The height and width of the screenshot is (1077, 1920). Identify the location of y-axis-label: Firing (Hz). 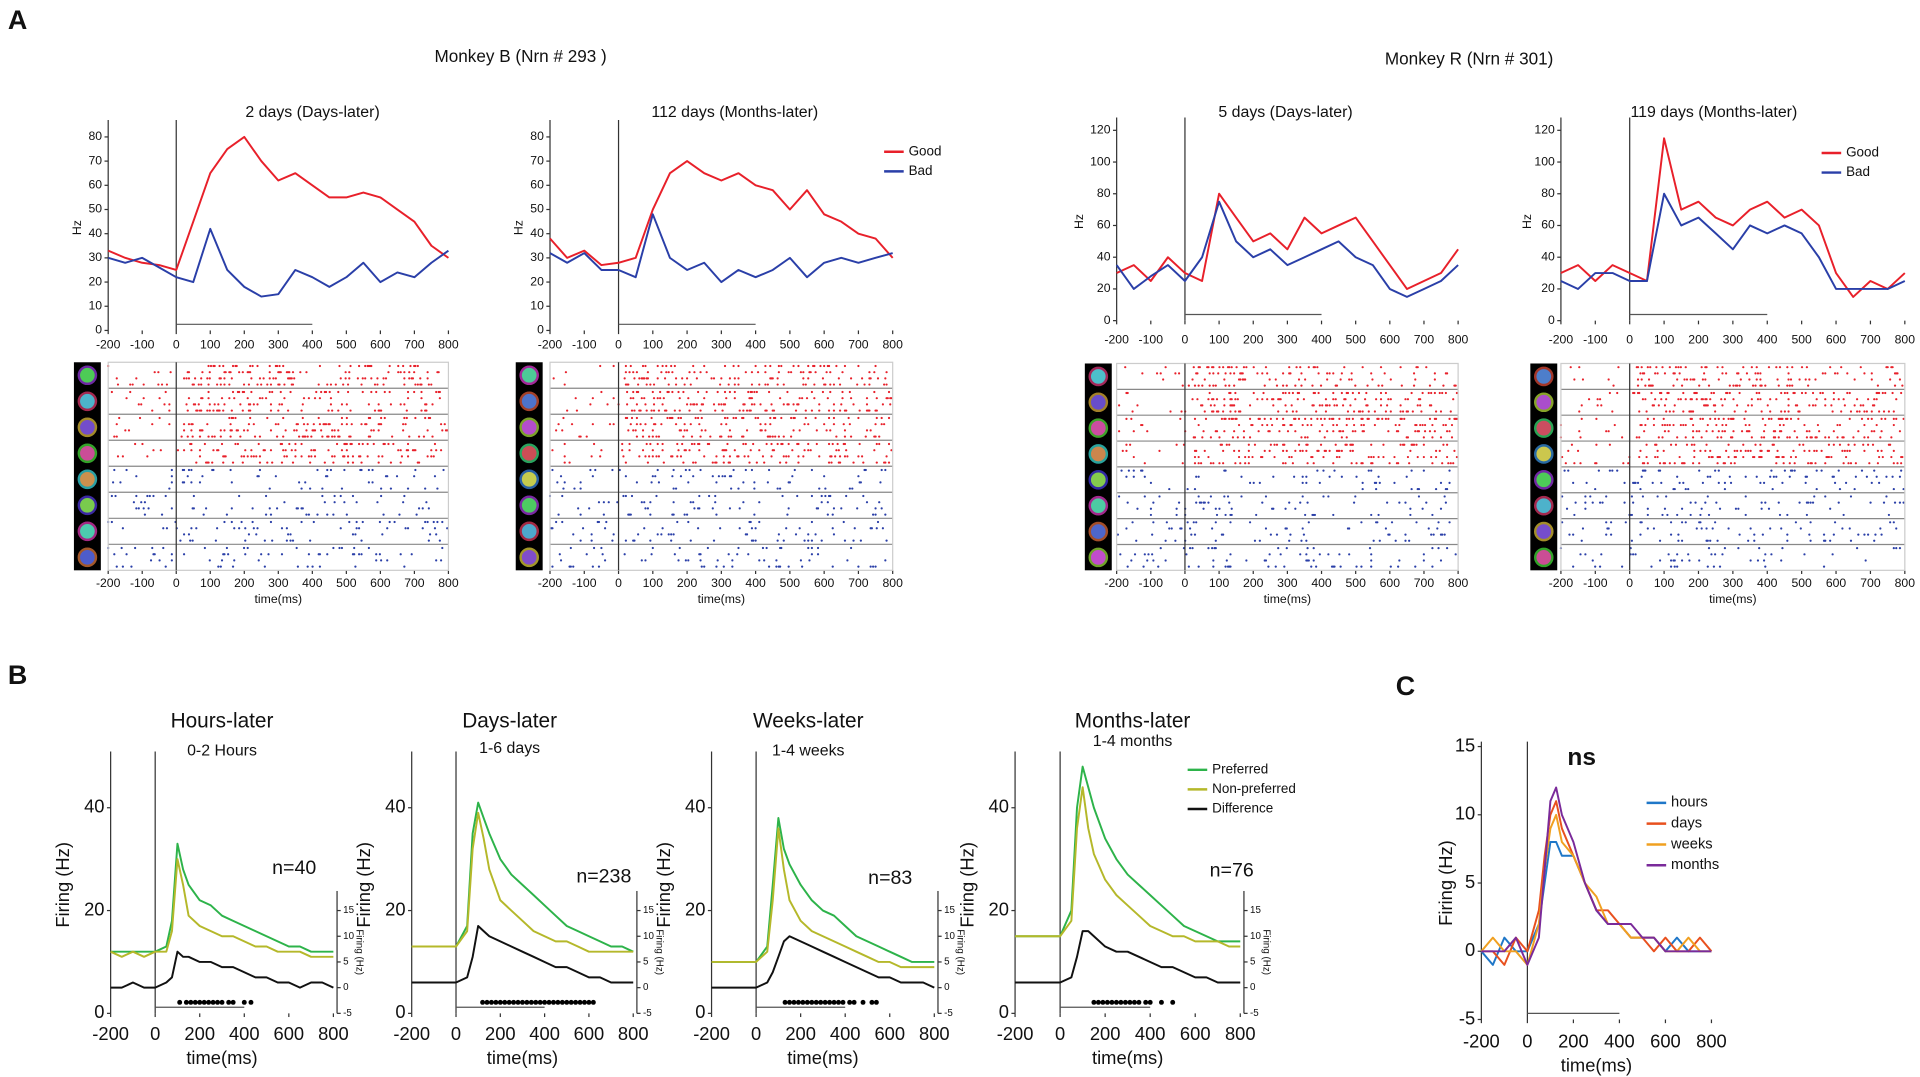
(363, 885).